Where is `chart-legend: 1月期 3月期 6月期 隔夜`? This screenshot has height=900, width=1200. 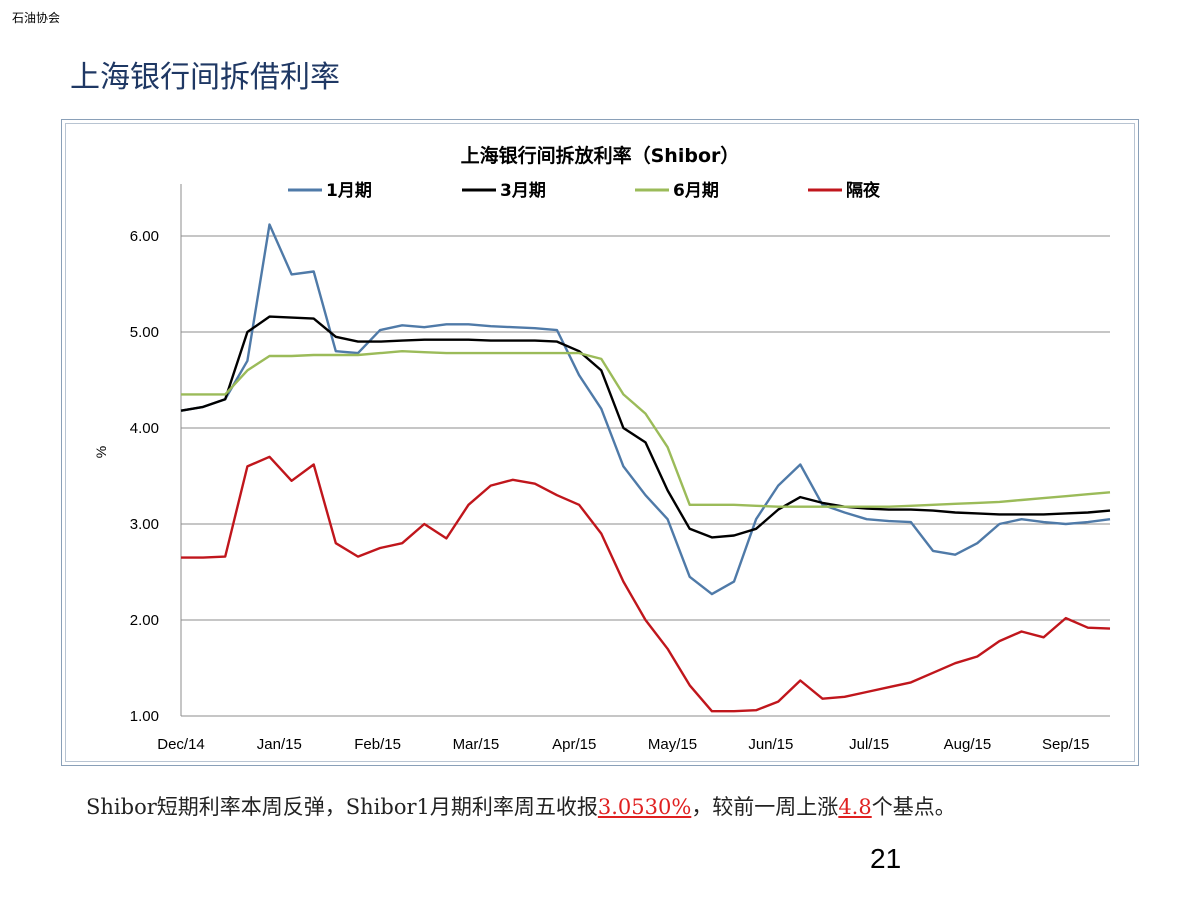 chart-legend: 1月期 3月期 6月期 隔夜 is located at coordinates (584, 190).